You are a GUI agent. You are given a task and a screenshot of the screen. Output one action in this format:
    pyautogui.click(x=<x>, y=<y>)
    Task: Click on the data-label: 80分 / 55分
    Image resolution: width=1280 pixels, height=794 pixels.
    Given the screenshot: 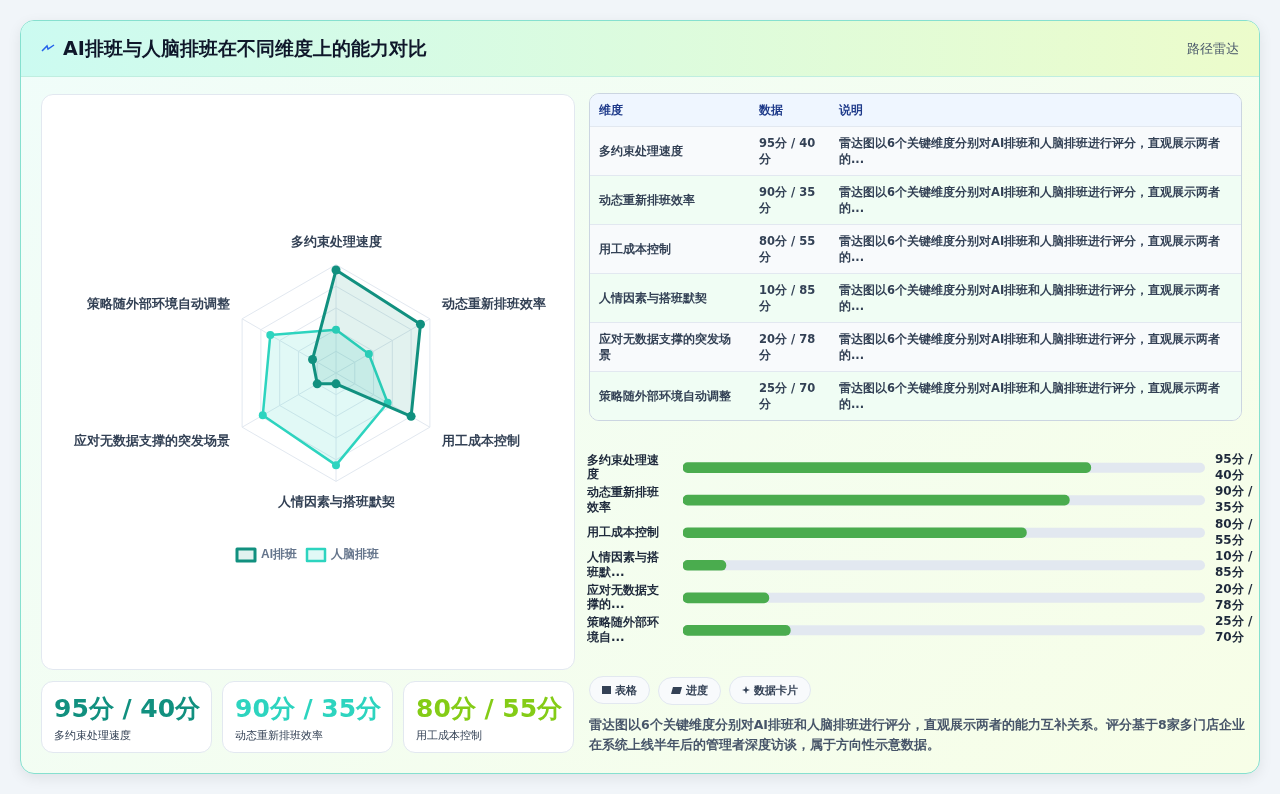 What is the action you would take?
    pyautogui.click(x=1234, y=531)
    